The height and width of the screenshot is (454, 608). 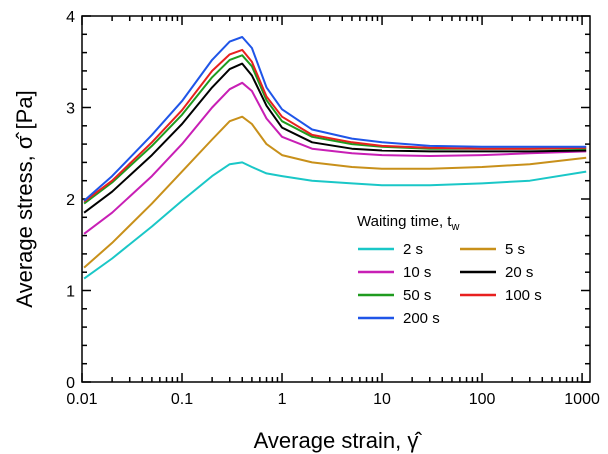 I want to click on x-tick-label: 1000, so click(x=582, y=399).